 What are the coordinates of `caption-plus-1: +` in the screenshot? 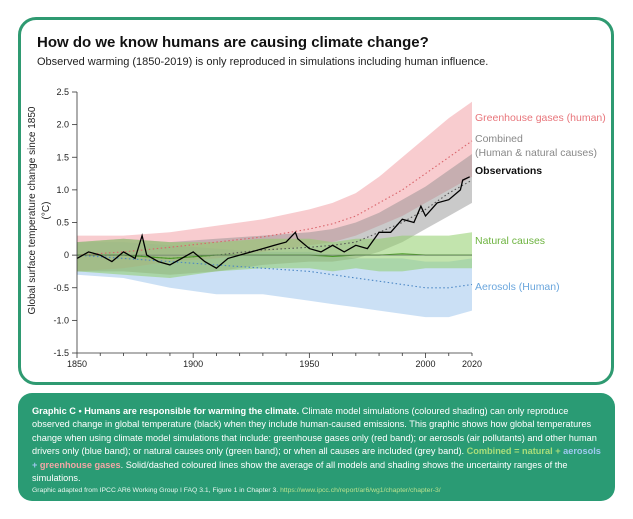 It's located at (558, 451).